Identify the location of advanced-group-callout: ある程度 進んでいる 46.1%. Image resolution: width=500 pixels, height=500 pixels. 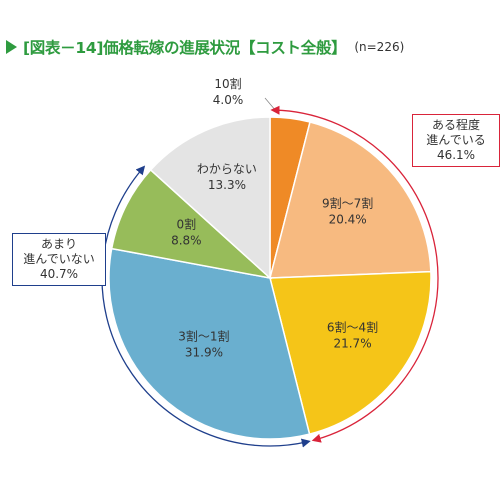
(456, 140).